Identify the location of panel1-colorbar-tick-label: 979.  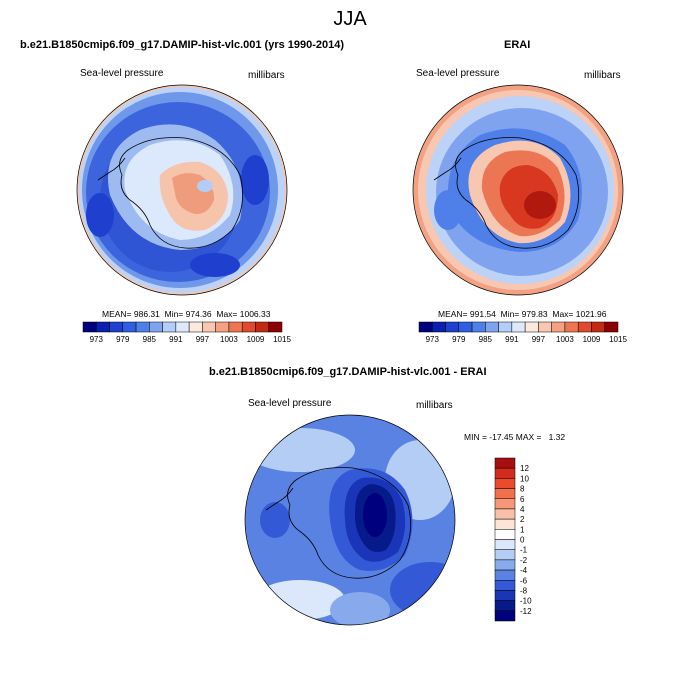
(123, 339).